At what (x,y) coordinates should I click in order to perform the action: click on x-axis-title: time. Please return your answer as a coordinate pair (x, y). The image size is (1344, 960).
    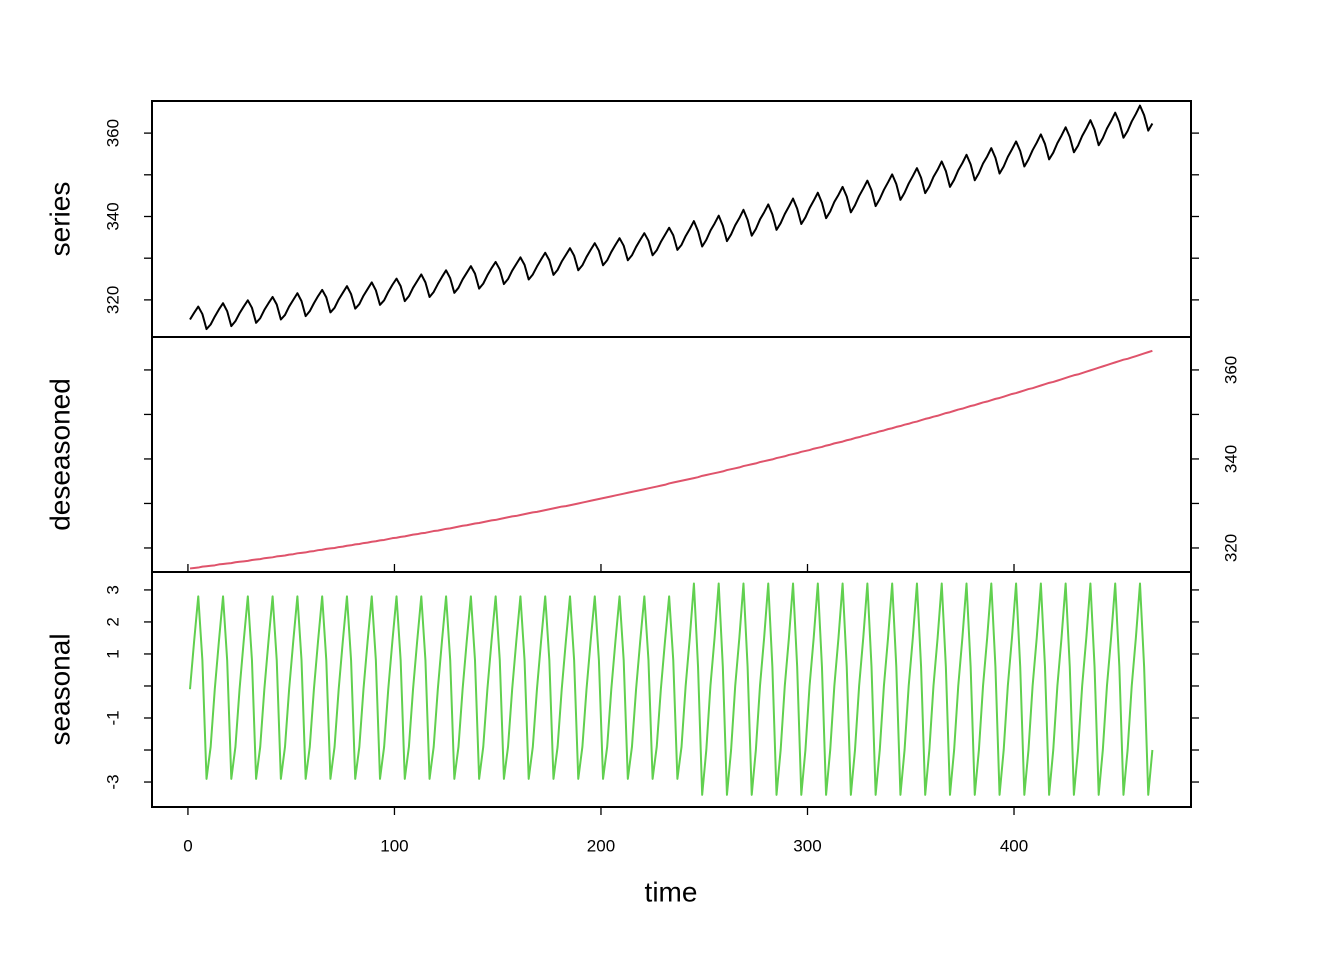
    Looking at the image, I should click on (671, 891).